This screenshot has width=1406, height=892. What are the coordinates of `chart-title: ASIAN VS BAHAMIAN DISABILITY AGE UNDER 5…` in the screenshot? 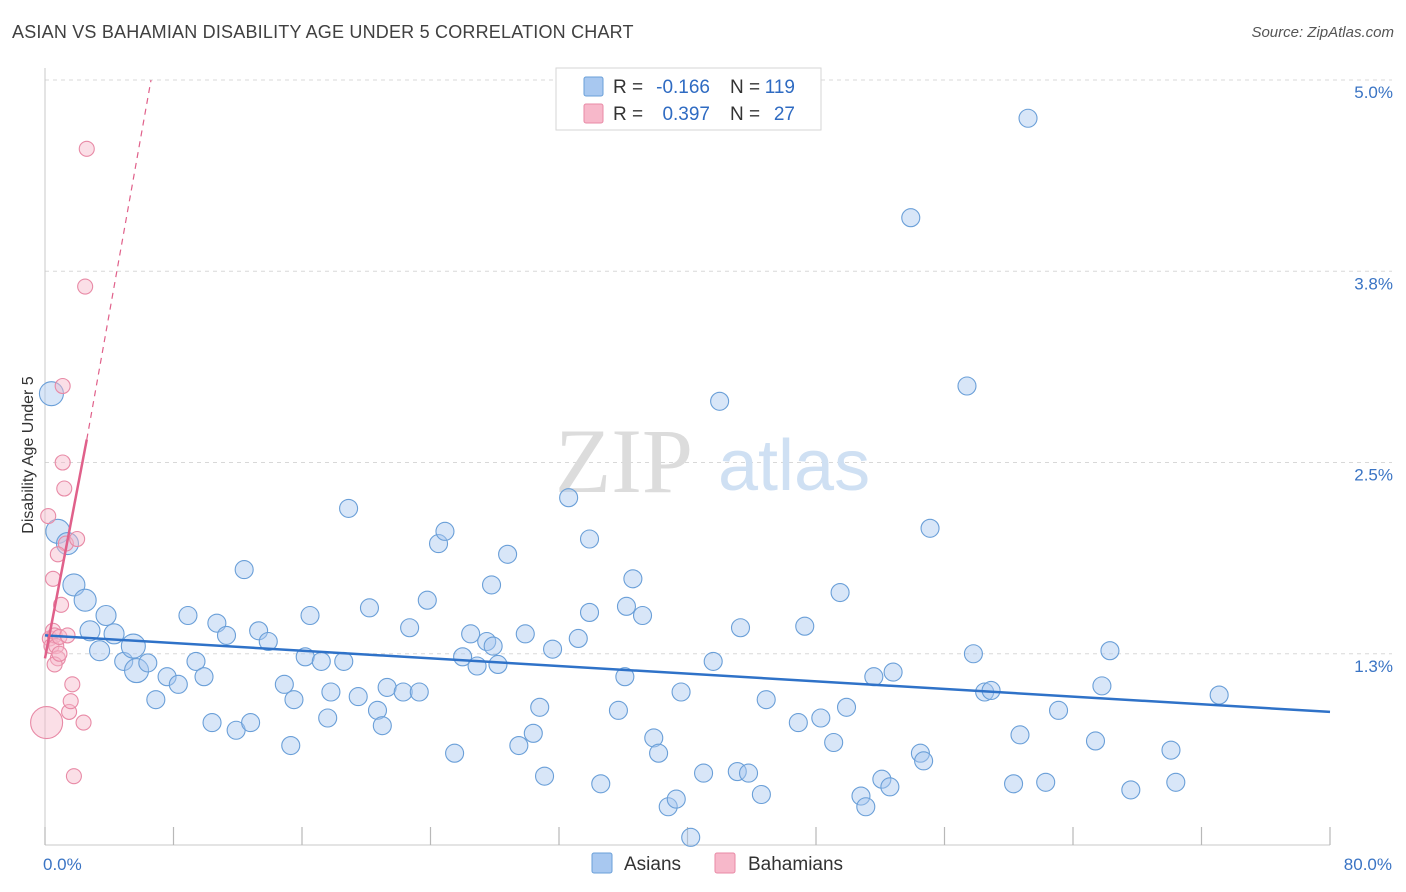 It's located at (323, 32).